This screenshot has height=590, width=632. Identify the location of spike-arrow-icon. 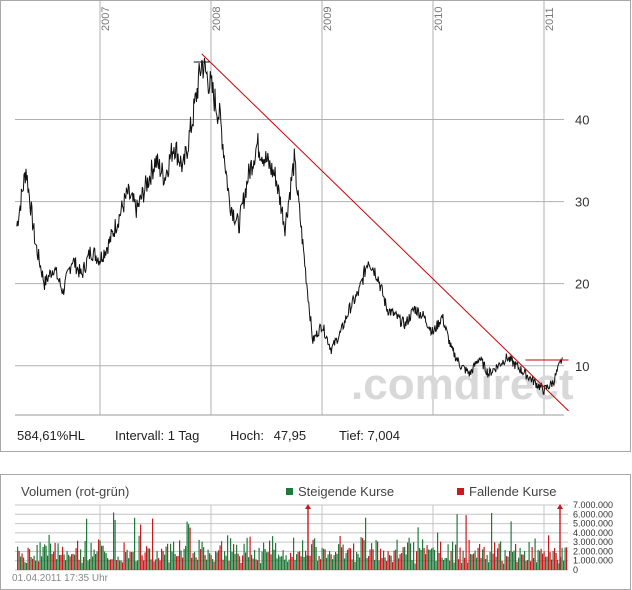
(560, 506).